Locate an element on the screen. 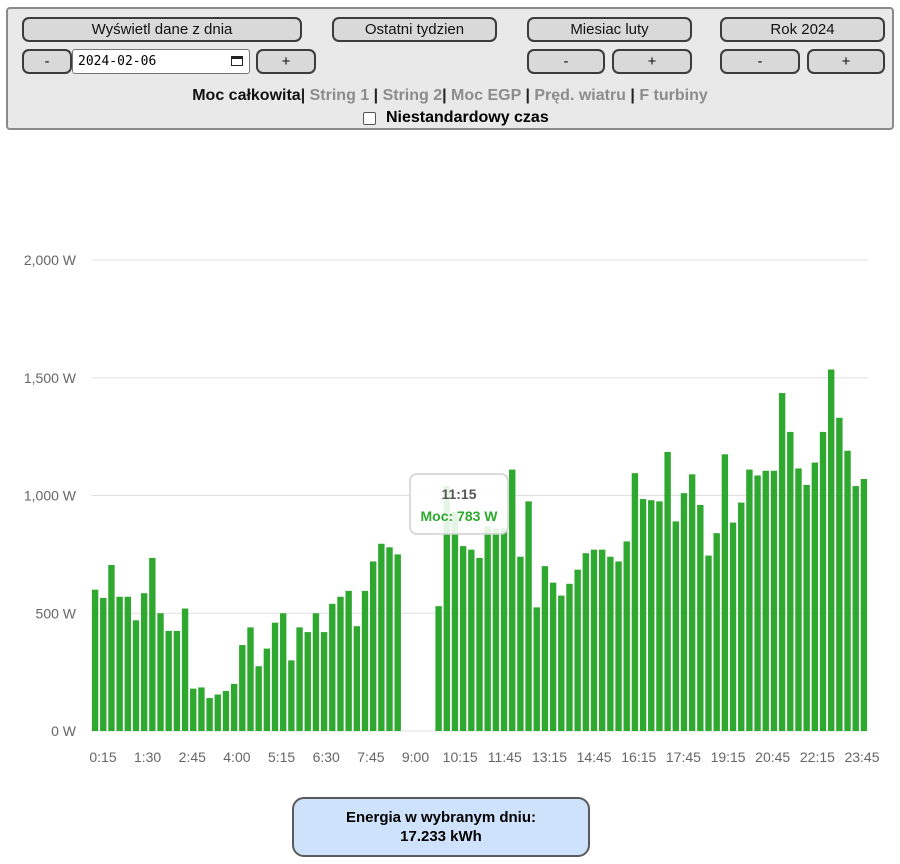  legend-item-wind-speed: Pręd. wiatru is located at coordinates (580, 95).